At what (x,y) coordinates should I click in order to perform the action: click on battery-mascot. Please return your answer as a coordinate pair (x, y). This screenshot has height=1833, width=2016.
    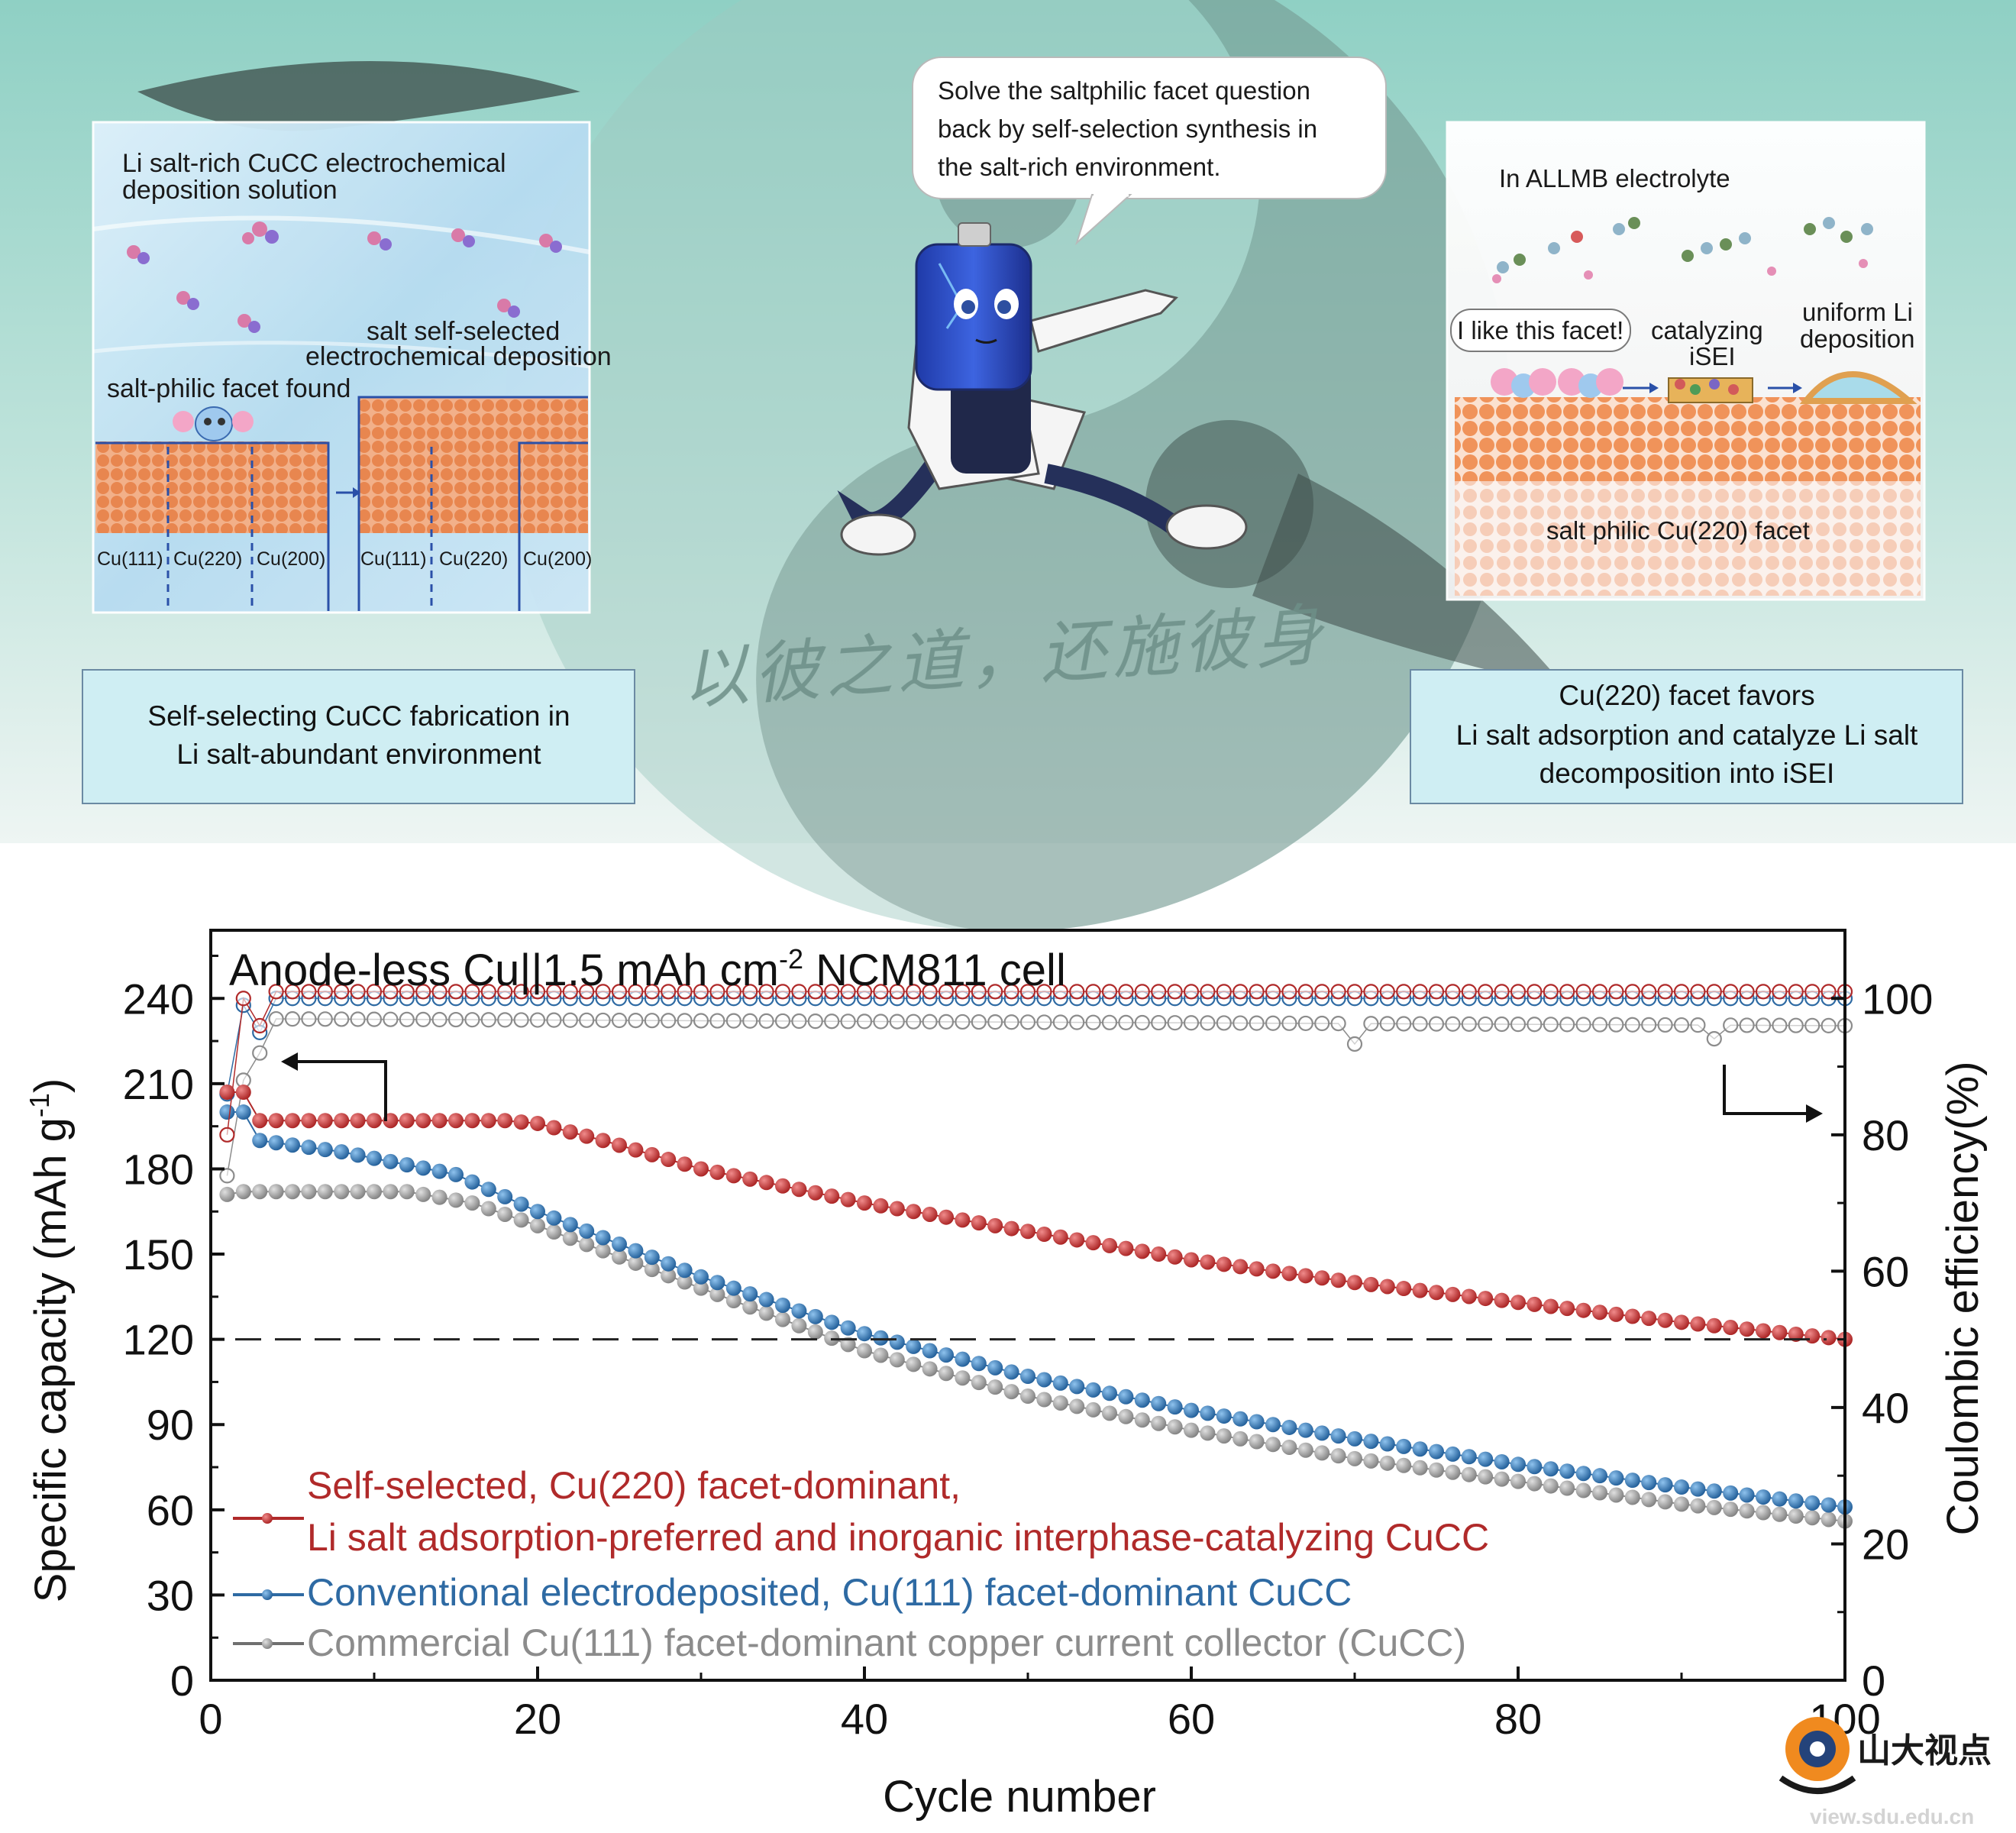
    Looking at the image, I should click on (1042, 389).